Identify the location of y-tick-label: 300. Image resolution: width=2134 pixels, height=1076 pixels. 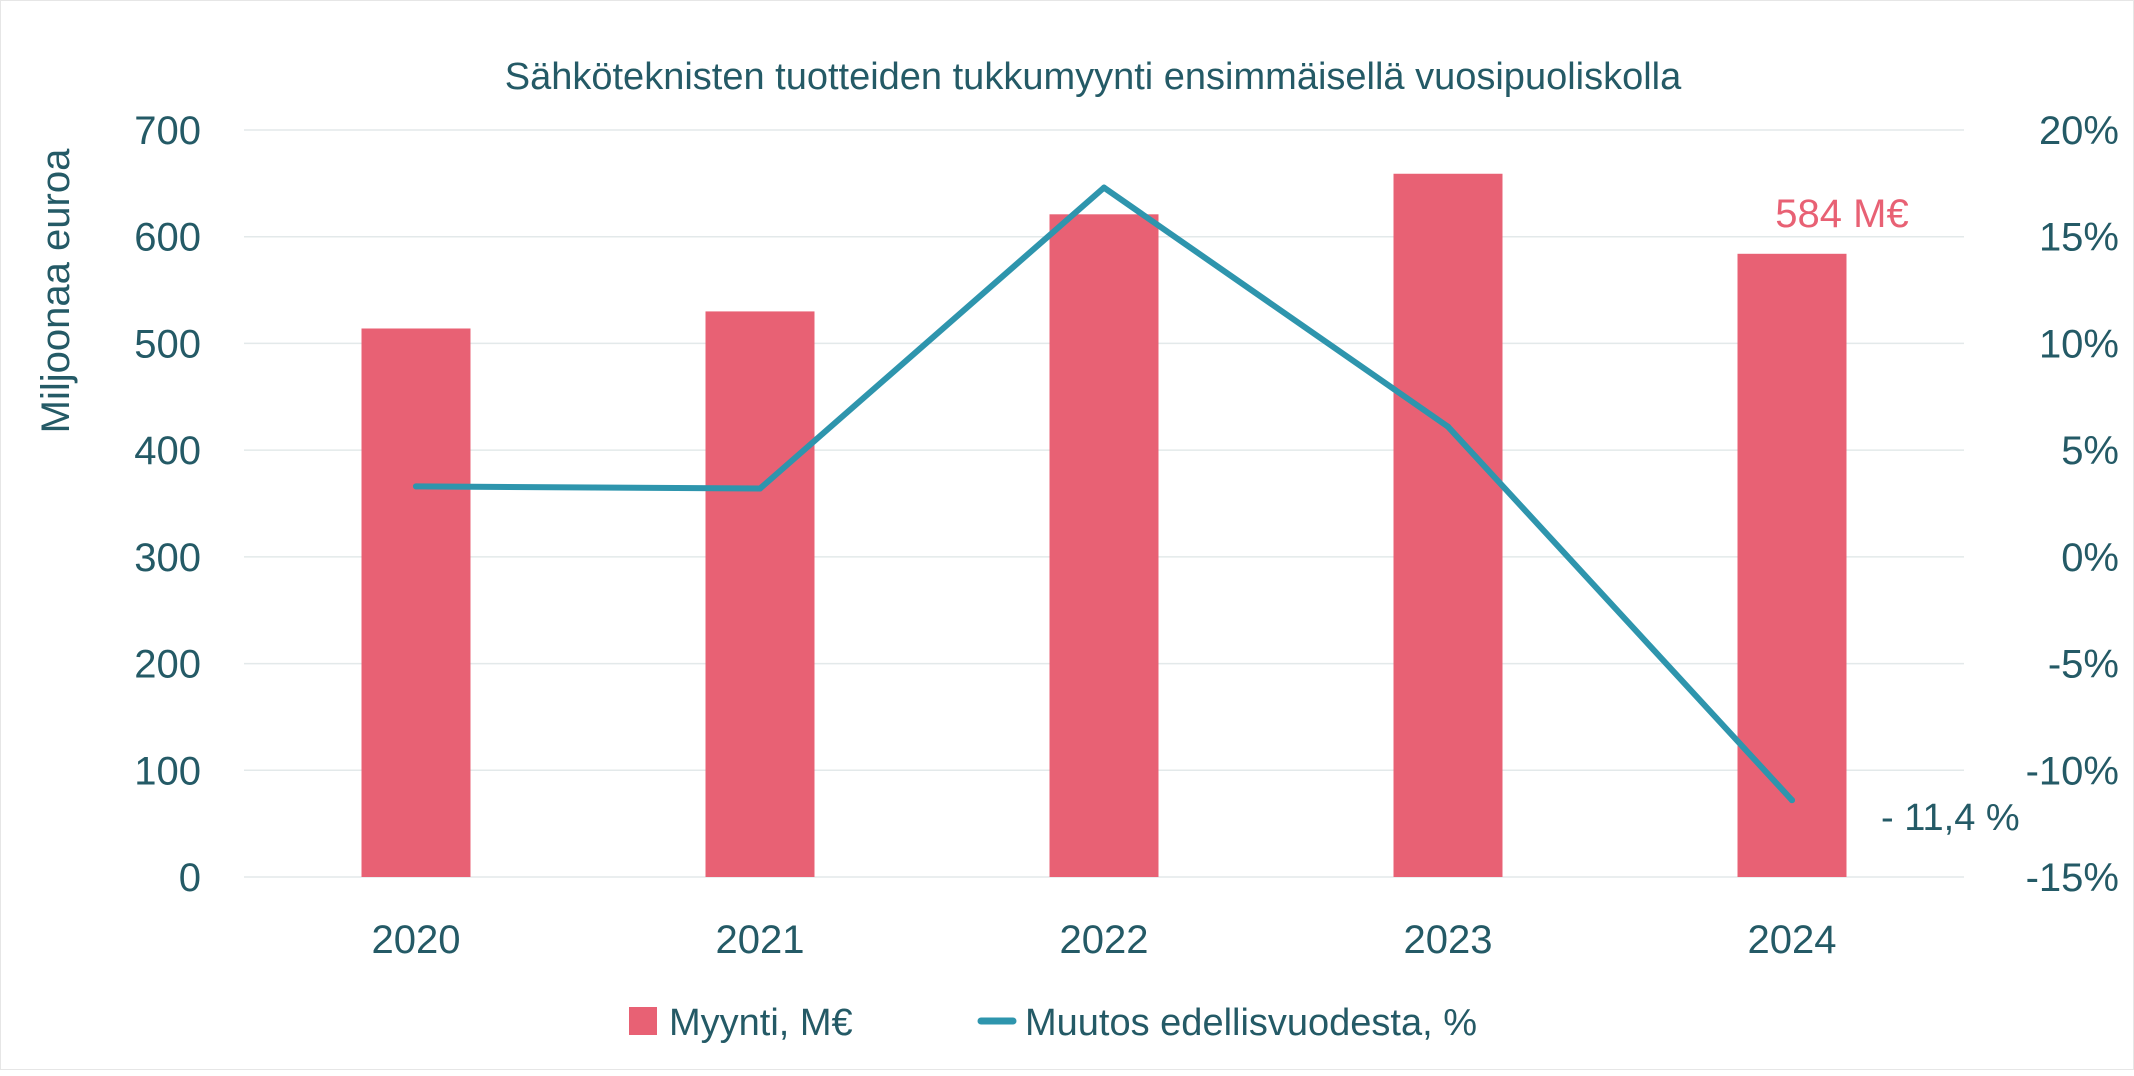
(167, 558).